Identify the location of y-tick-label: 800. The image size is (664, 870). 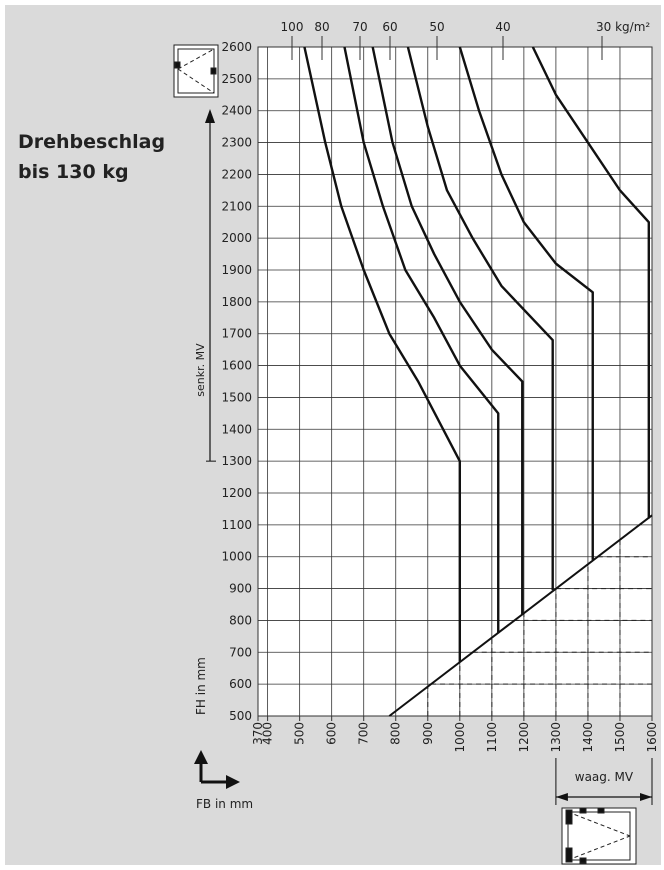
(240, 620).